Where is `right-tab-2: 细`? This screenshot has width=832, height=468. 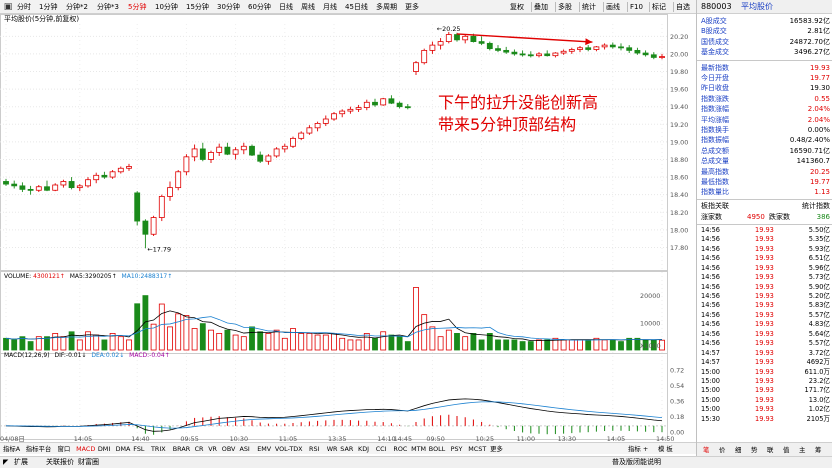 right-tab-2: 细 is located at coordinates (738, 450).